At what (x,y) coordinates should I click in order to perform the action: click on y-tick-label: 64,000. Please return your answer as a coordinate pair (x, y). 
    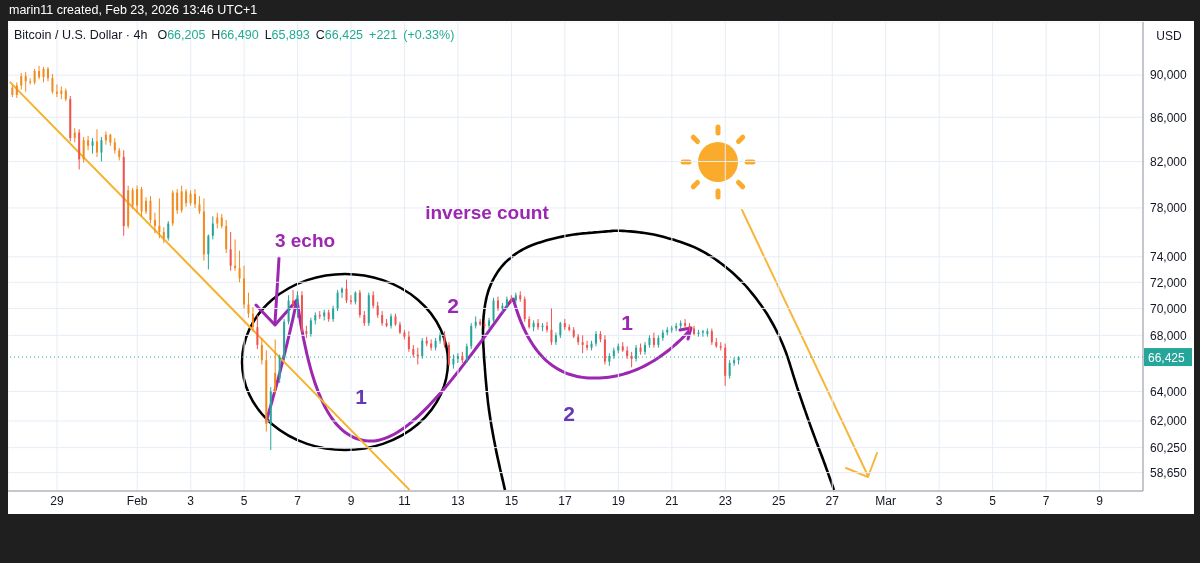
    Looking at the image, I should click on (1169, 391).